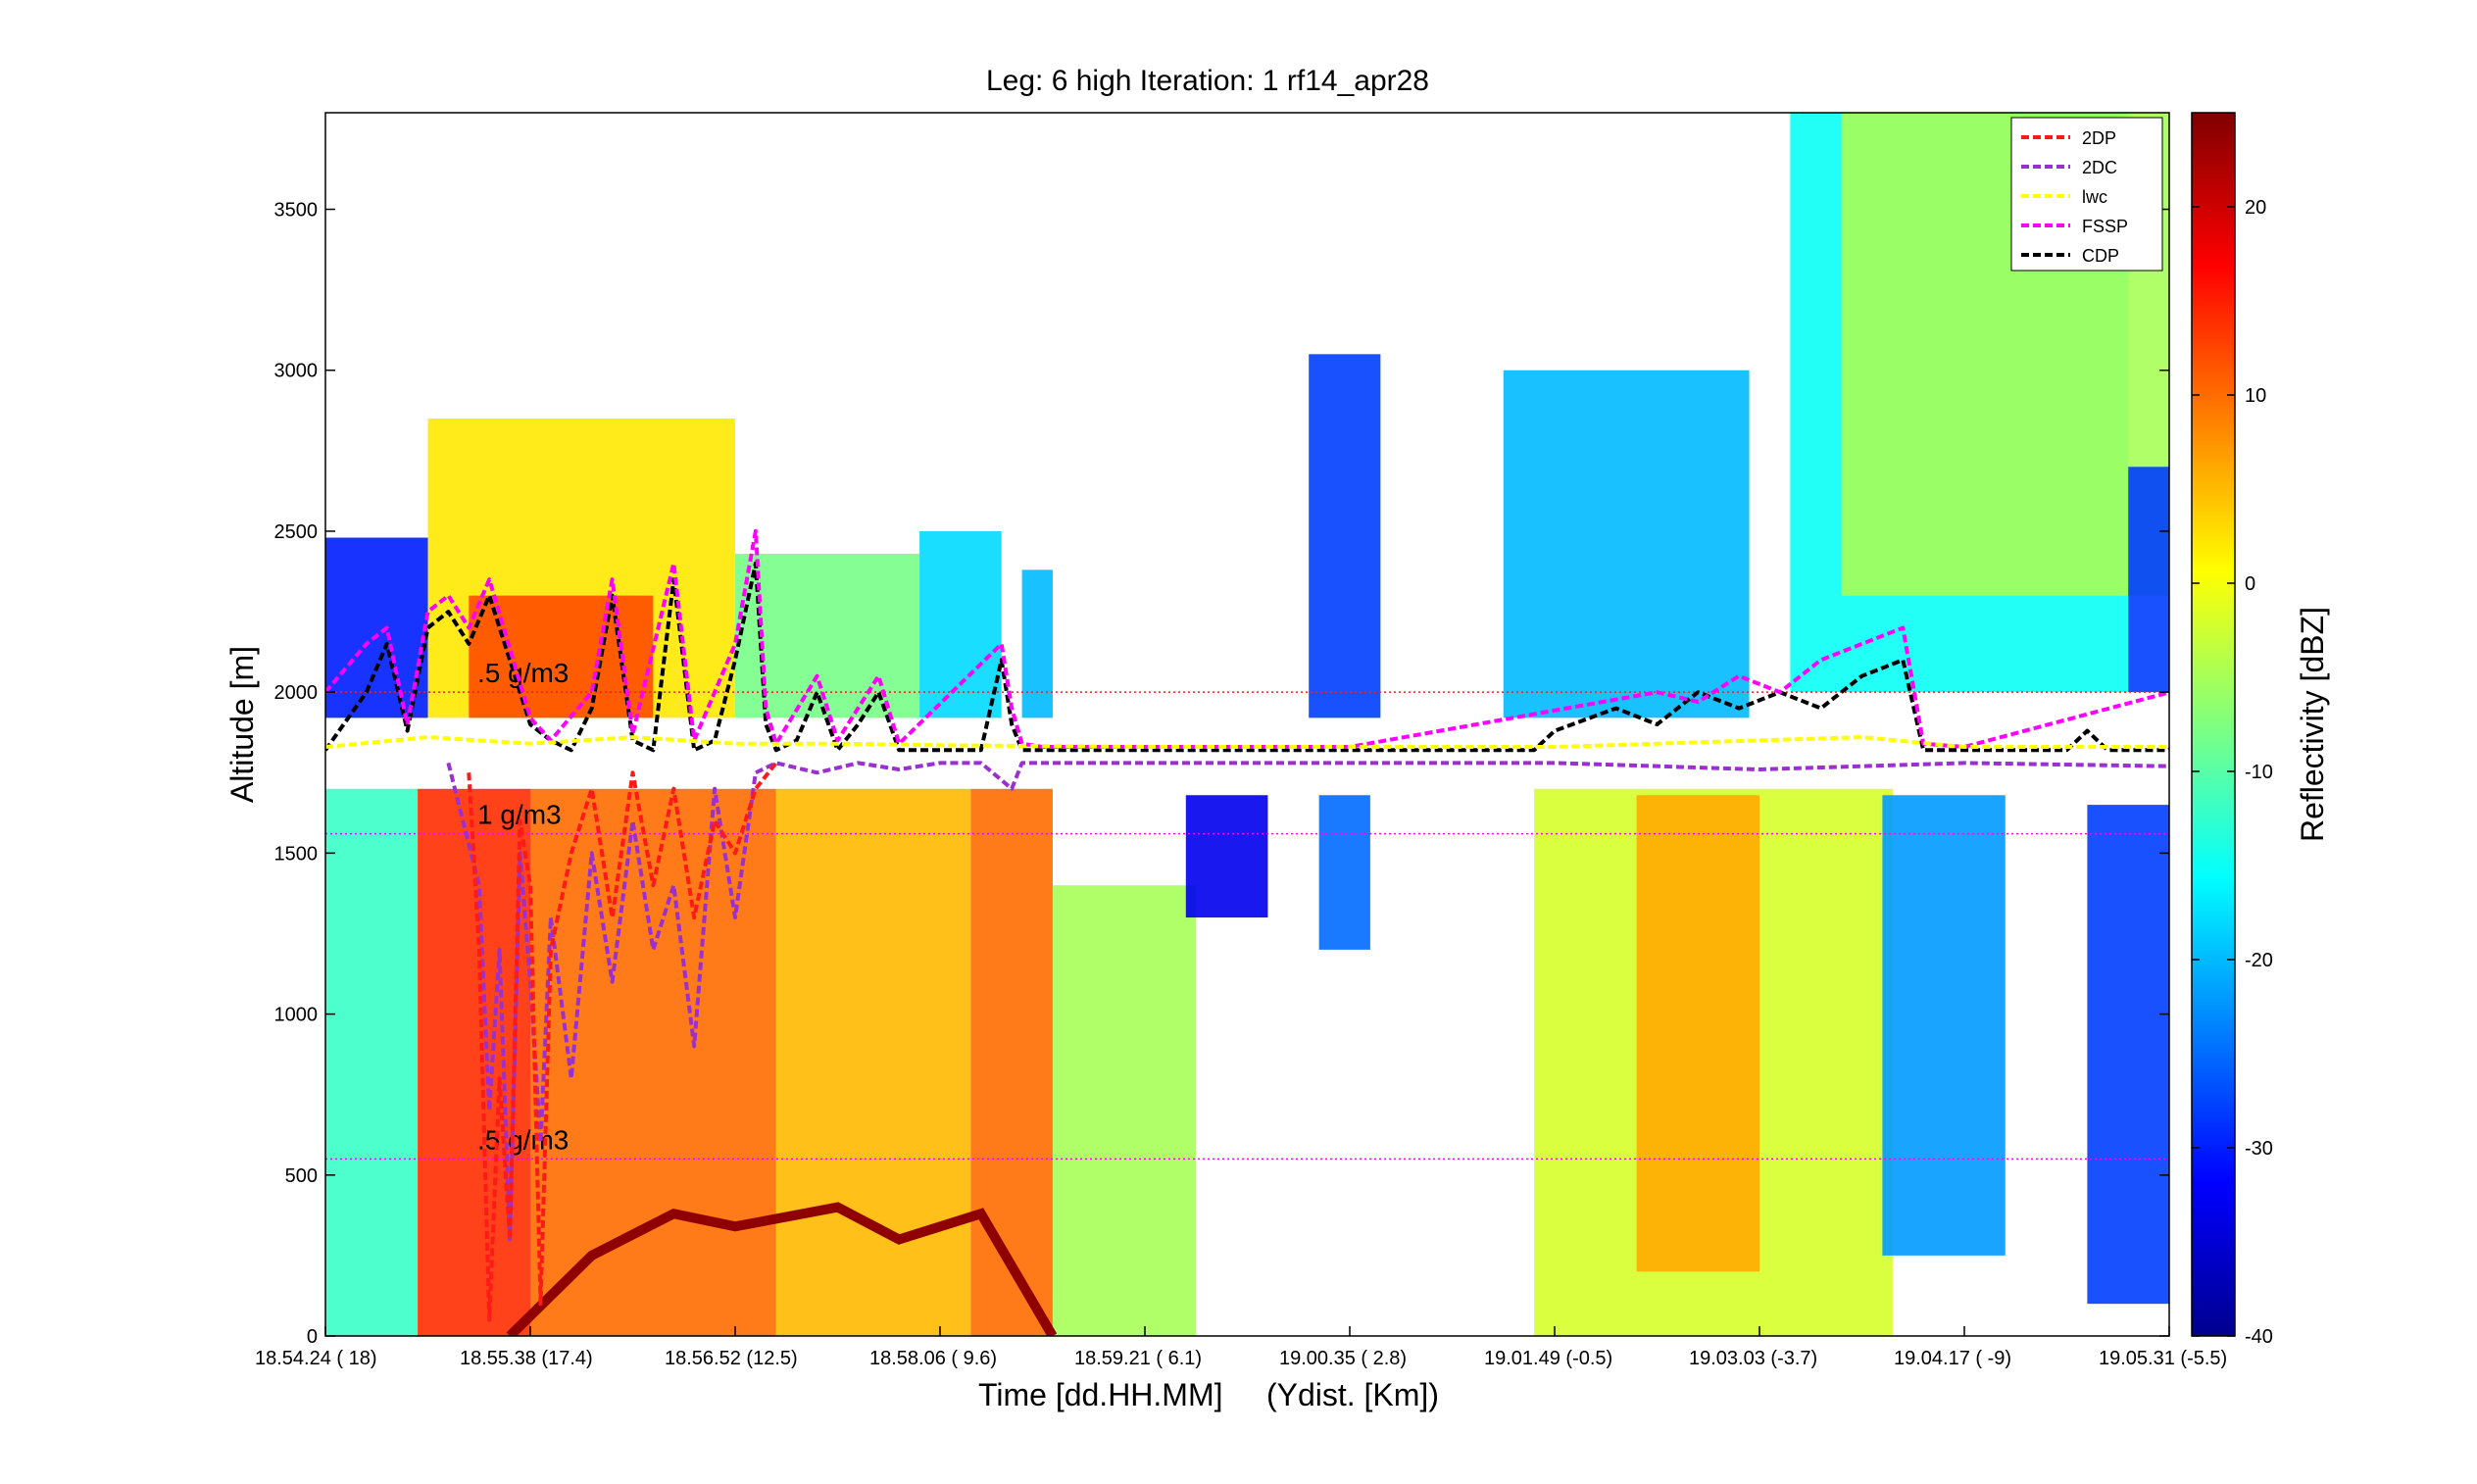 This screenshot has height=1484, width=2477. I want to click on series-line-cdp, so click(1247, 657).